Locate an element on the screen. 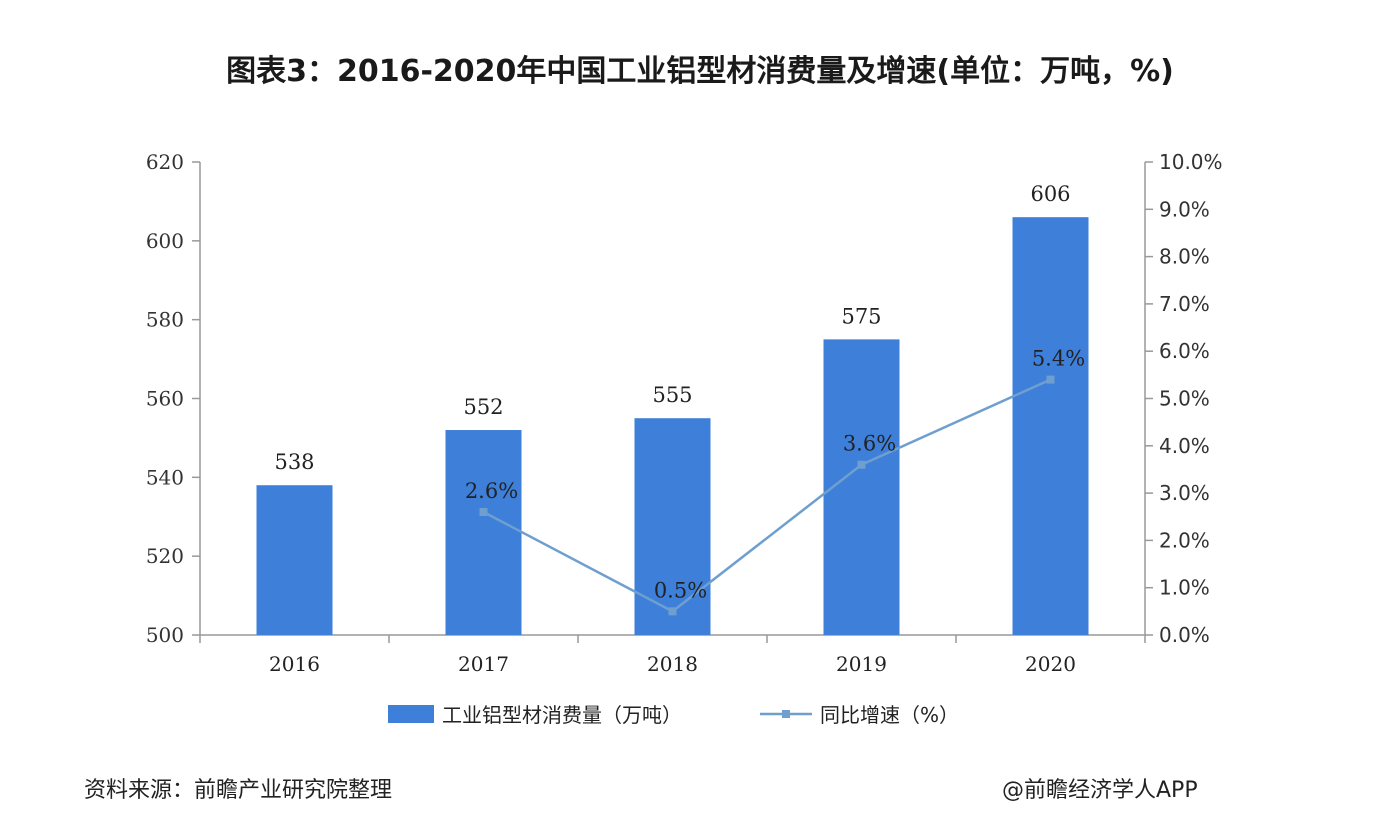 This screenshot has height=840, width=1400. x-tick-label: 2018 is located at coordinates (672, 664).